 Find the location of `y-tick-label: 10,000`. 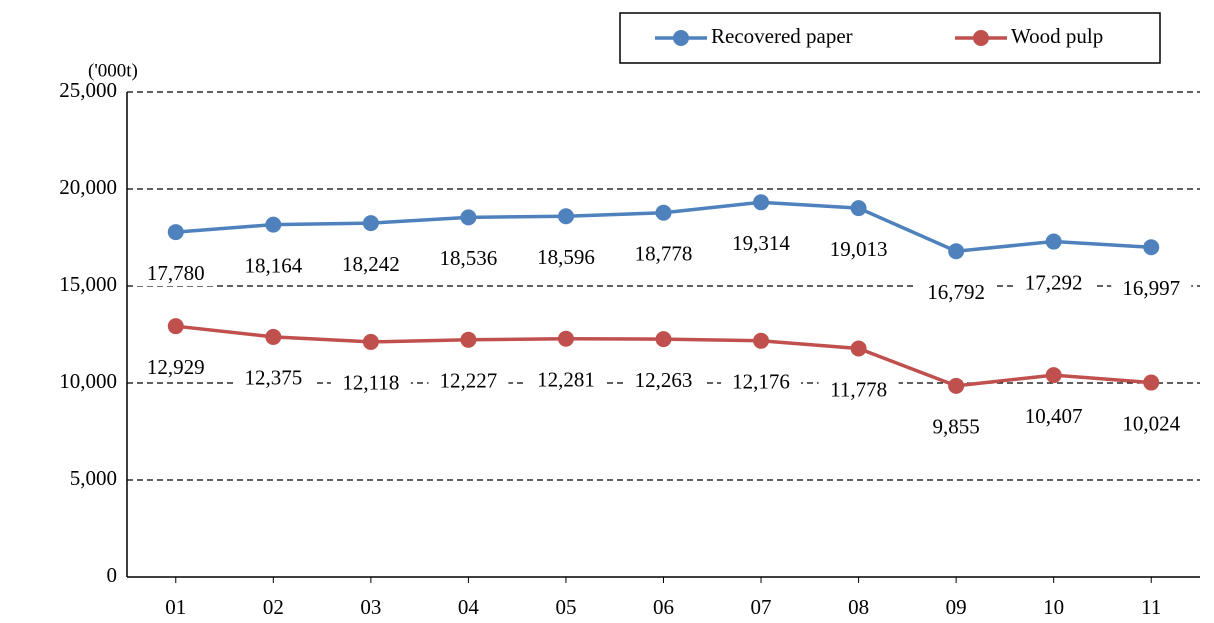

y-tick-label: 10,000 is located at coordinates (88, 381).